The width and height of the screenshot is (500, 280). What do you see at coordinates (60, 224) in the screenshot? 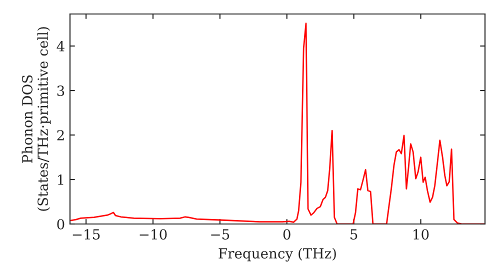
I see `y-tick-label: 0` at bounding box center [60, 224].